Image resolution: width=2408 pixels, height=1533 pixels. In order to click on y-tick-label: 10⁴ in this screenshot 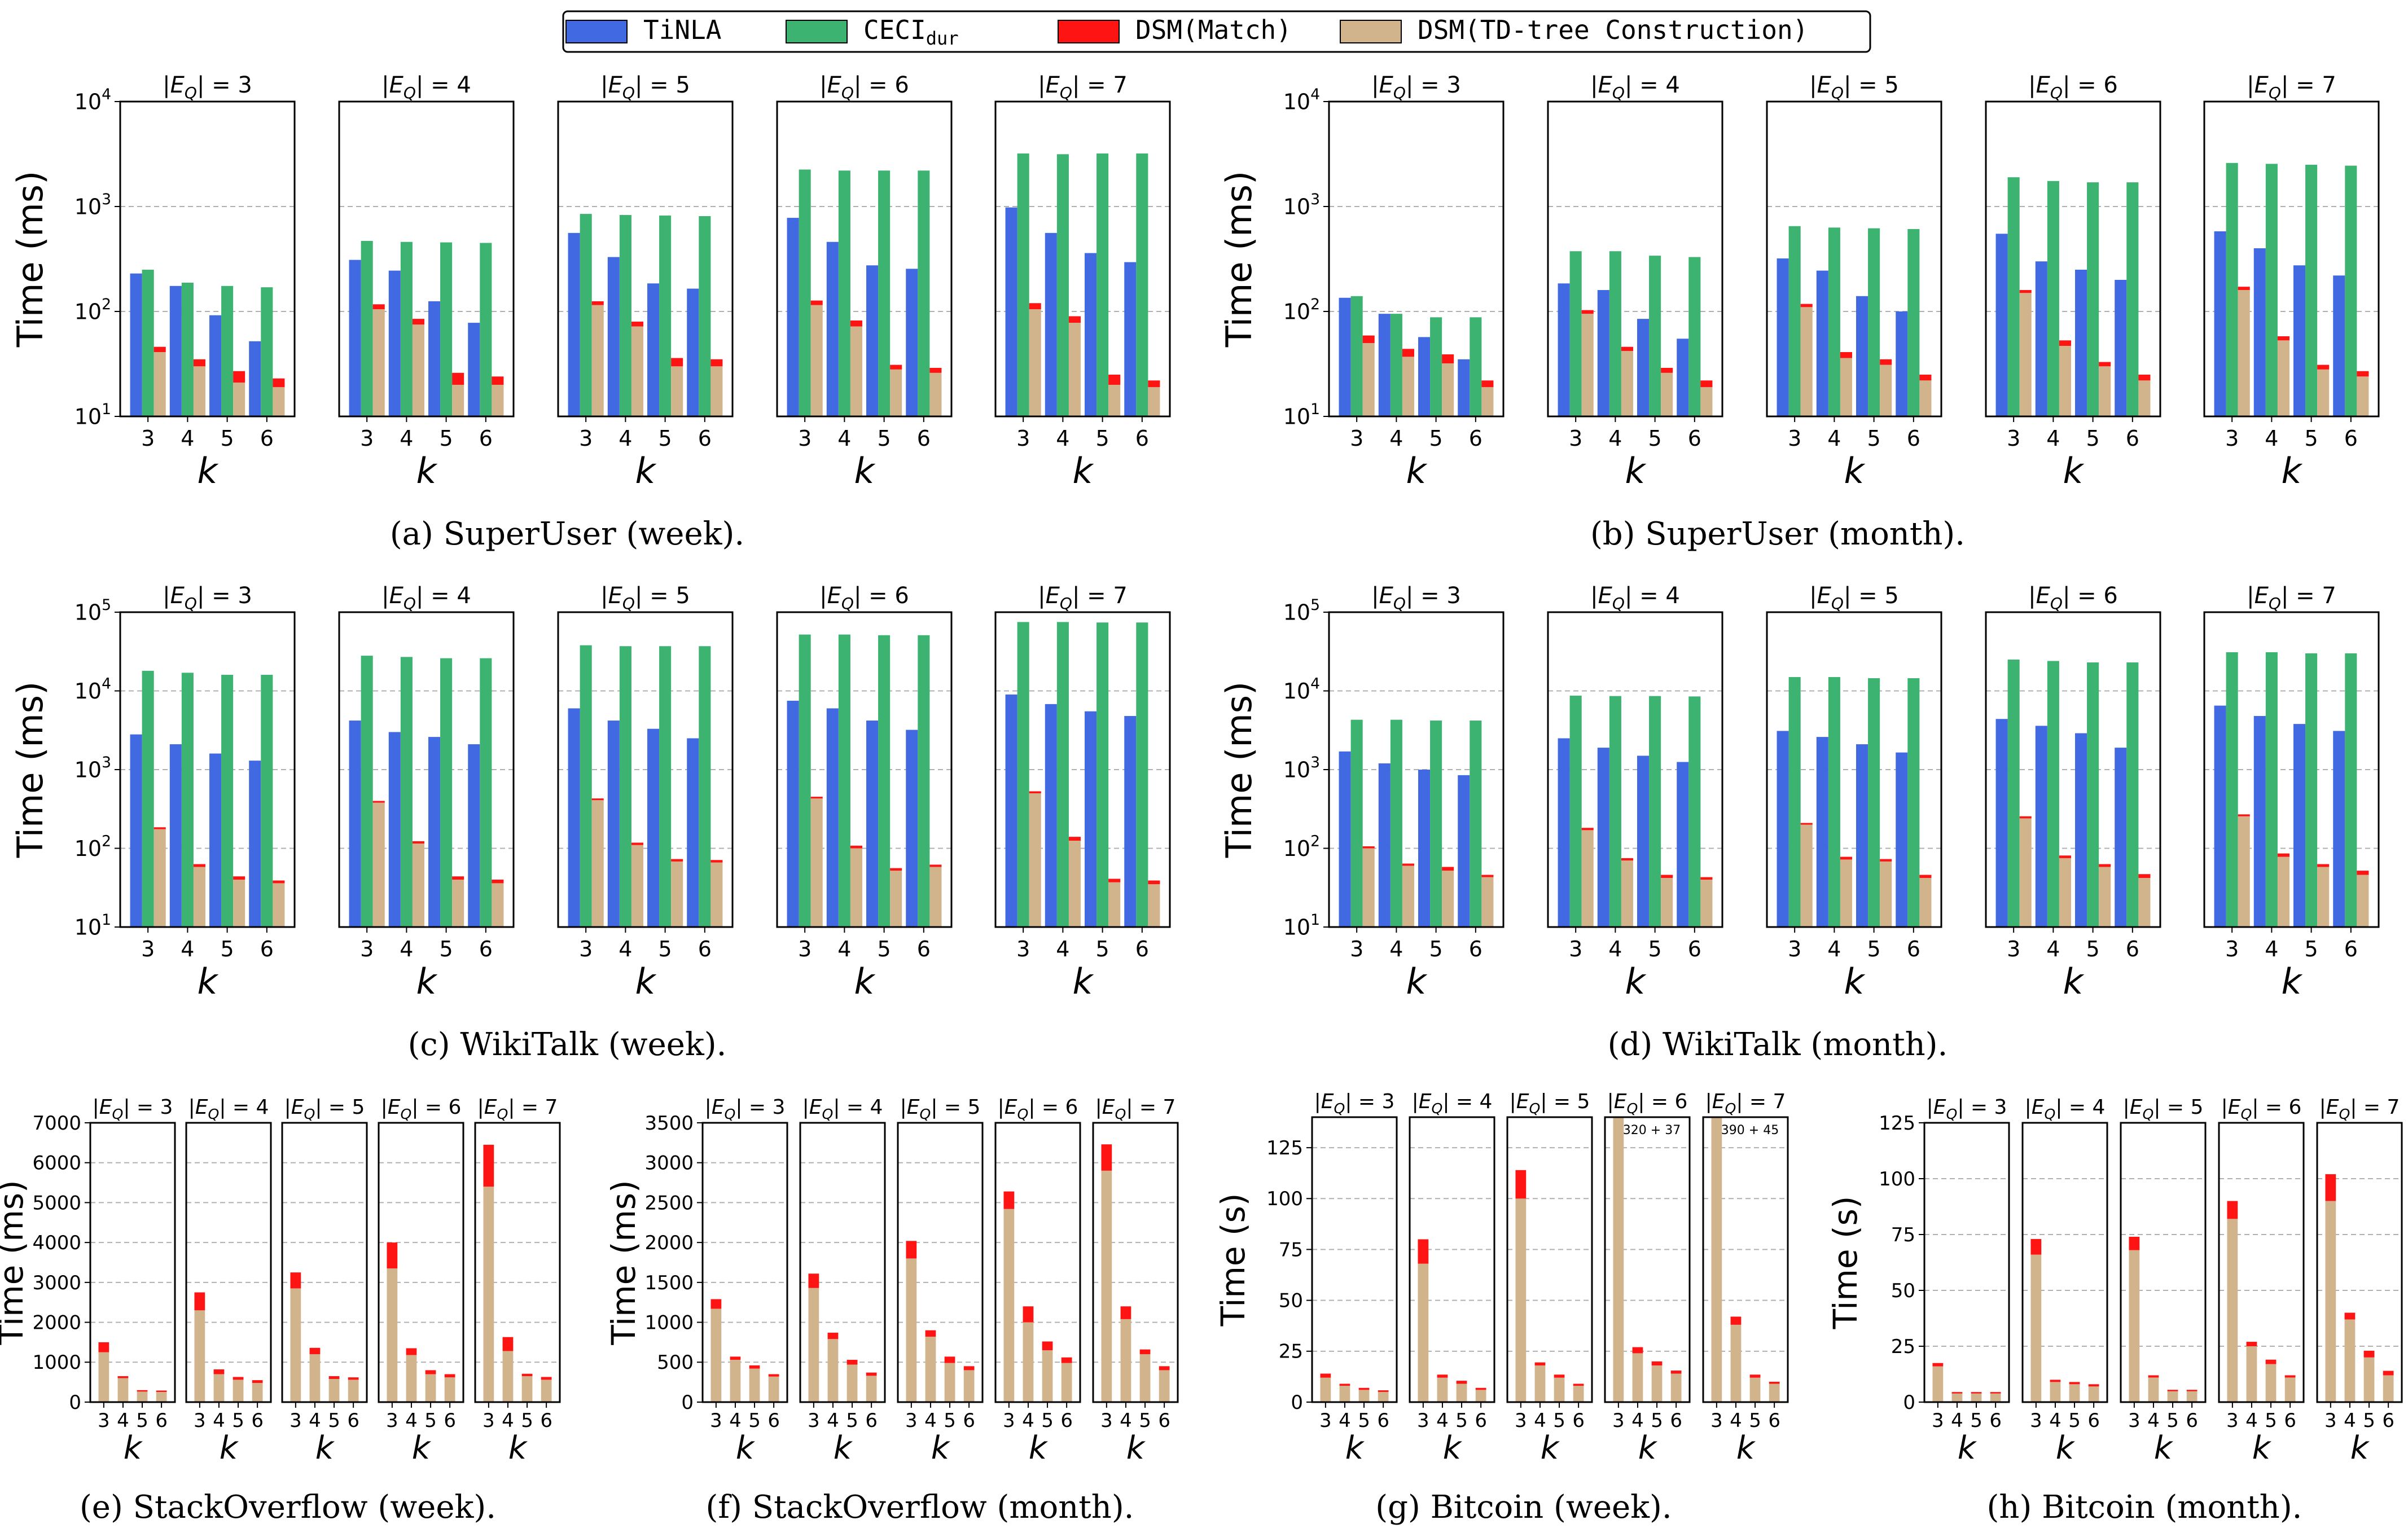, I will do `click(1302, 100)`.